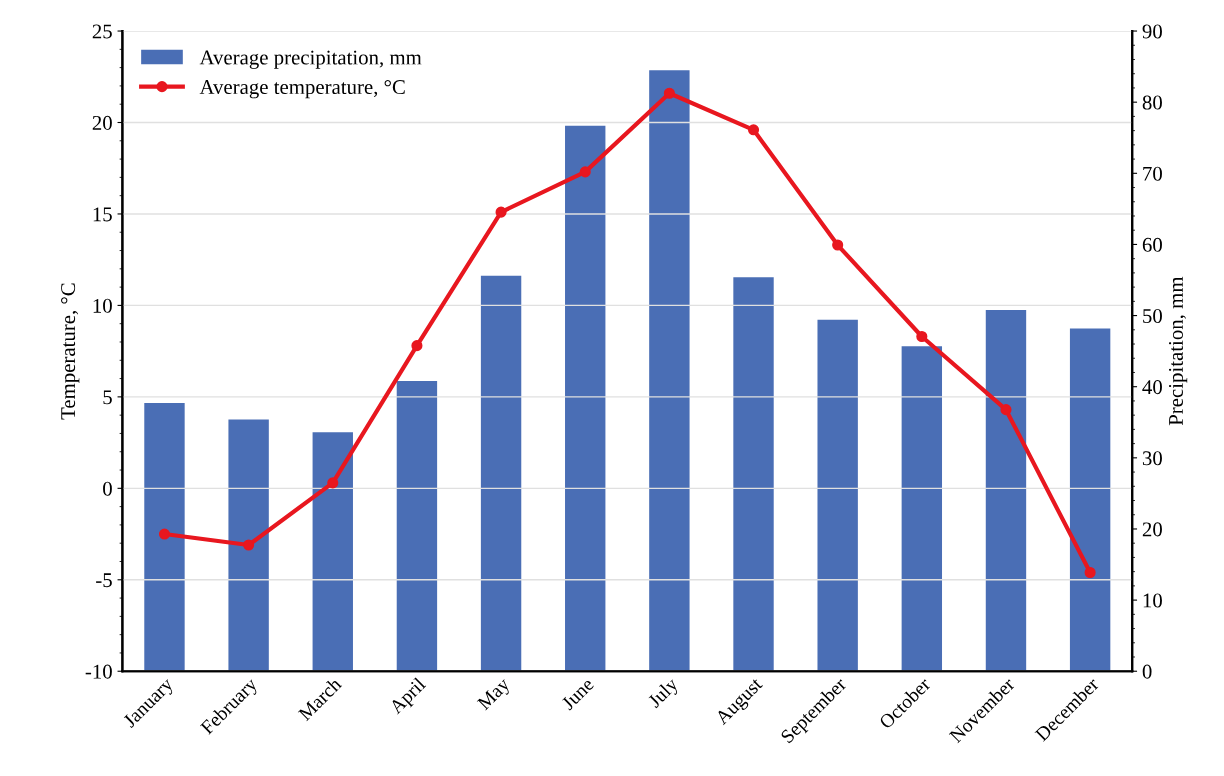  Describe the element at coordinates (1147, 671) in the screenshot. I see `y2-tick-label: 0` at that location.